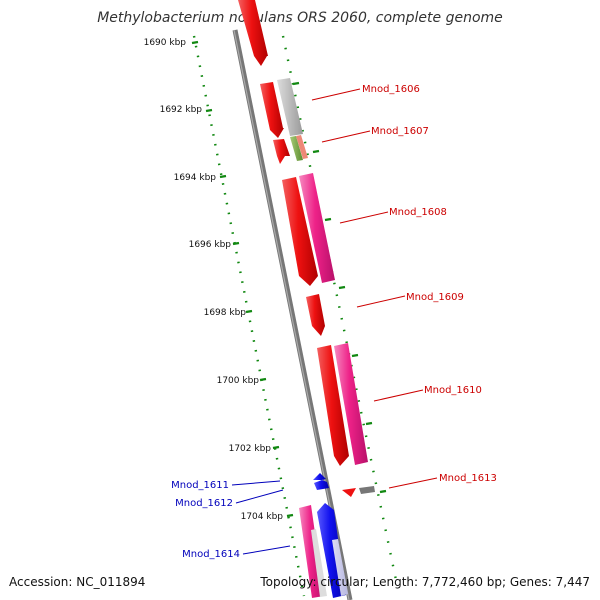  I want to click on scale-label: 1690 kbp, so click(165, 43).